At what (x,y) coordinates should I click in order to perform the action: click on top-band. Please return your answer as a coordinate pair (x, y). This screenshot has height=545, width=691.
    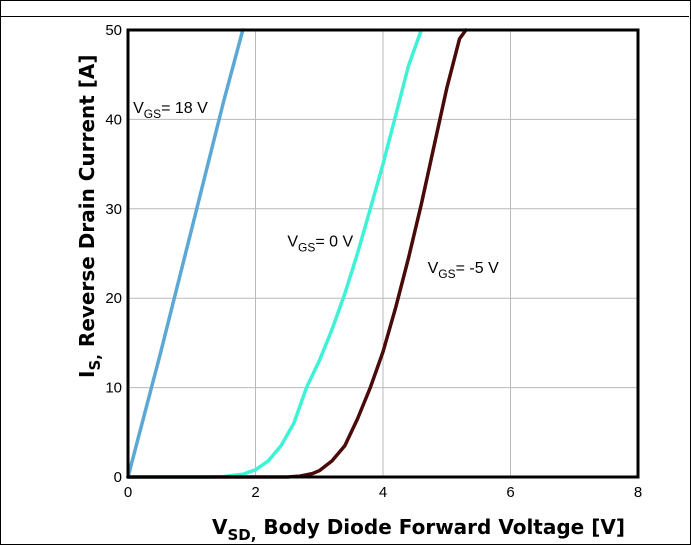
    Looking at the image, I should click on (344, 8).